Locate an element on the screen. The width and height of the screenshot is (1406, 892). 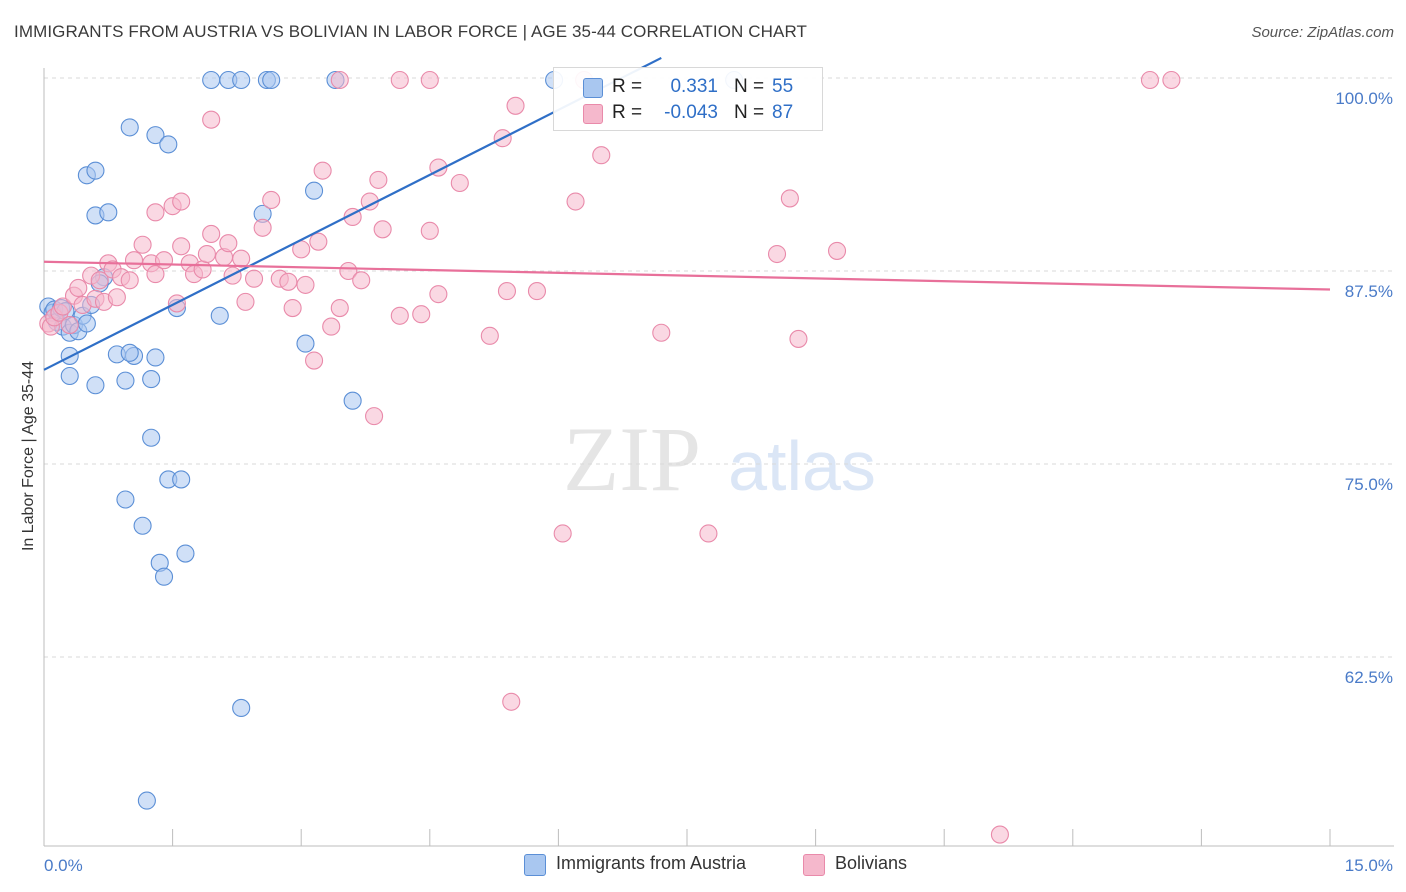
watermark-zip: ZIP is located at coordinates (632, 459).